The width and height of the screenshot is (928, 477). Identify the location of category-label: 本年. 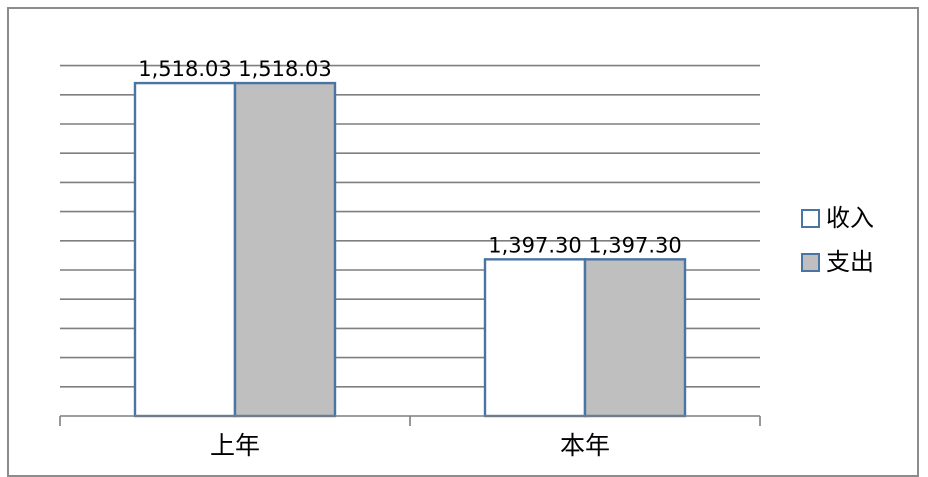
(585, 445).